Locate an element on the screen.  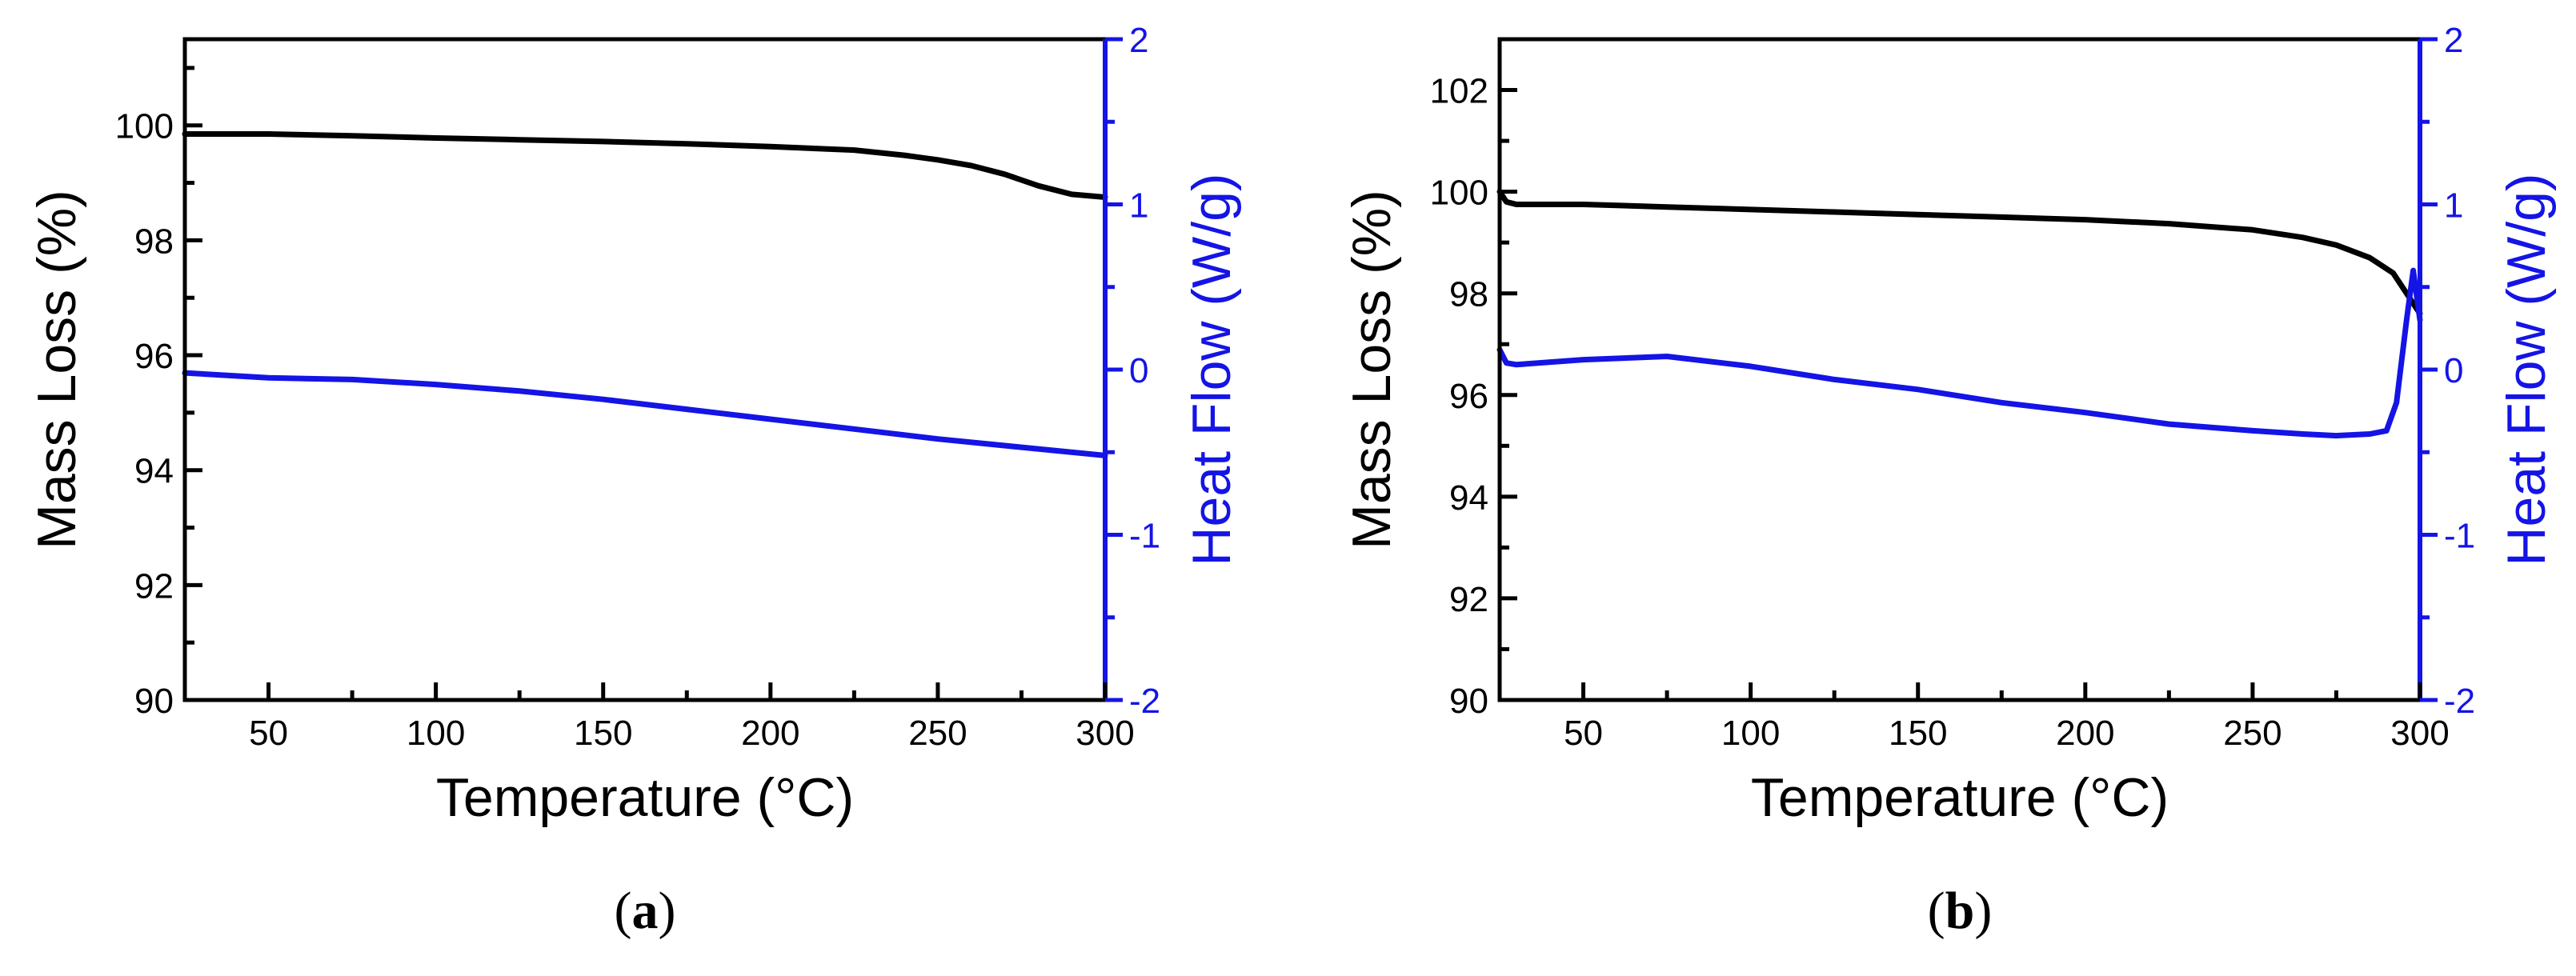
panel-letter: a is located at coordinates (645, 911).